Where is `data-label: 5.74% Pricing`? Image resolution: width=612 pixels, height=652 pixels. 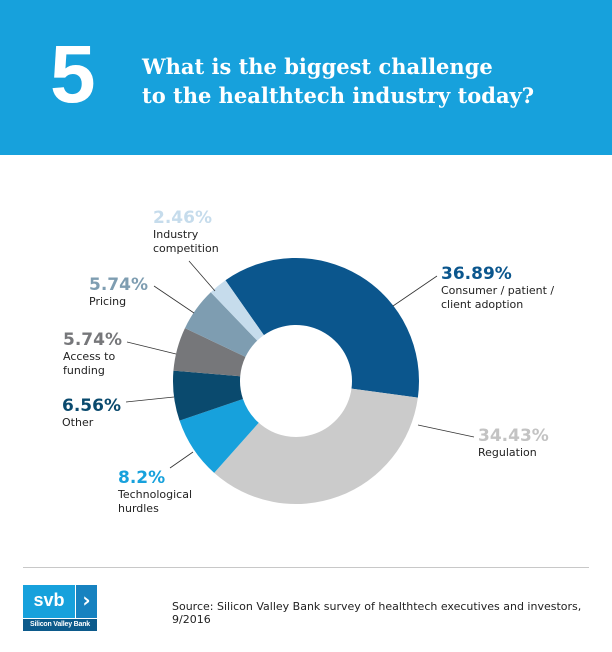
data-label: 5.74% Pricing is located at coordinates (118, 292).